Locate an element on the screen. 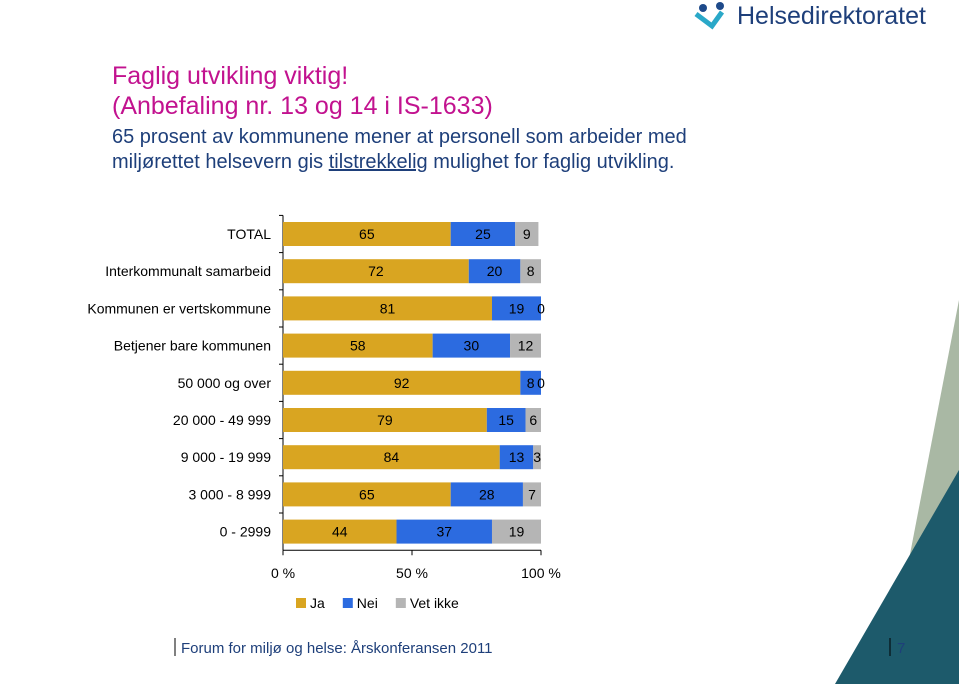 The width and height of the screenshot is (959, 684). x-tick-label: 100 % is located at coordinates (541, 573).